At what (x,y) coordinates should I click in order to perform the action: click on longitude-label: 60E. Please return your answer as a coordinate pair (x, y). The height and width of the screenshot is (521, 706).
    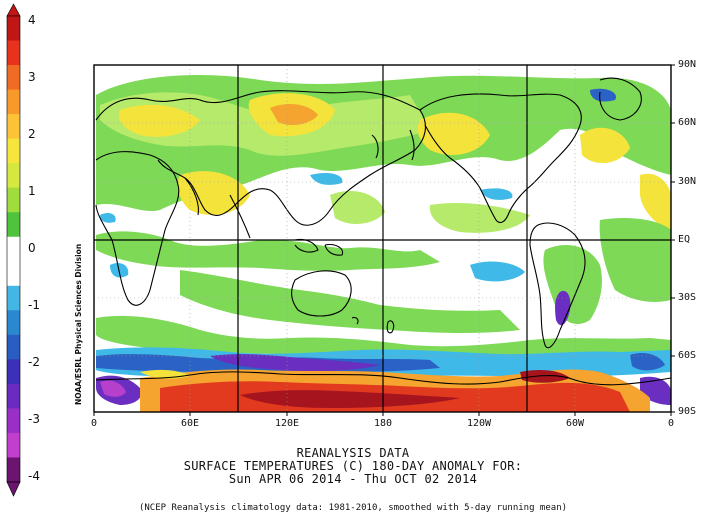
    Looking at the image, I should click on (190, 423).